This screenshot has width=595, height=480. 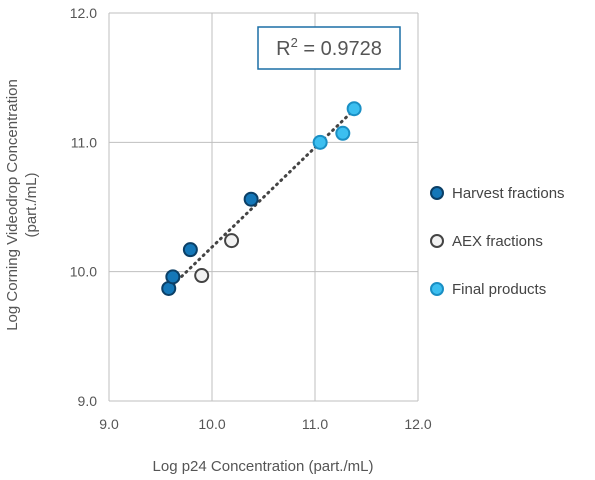 I want to click on x-tick-label-2: 11.0, so click(x=315, y=424).